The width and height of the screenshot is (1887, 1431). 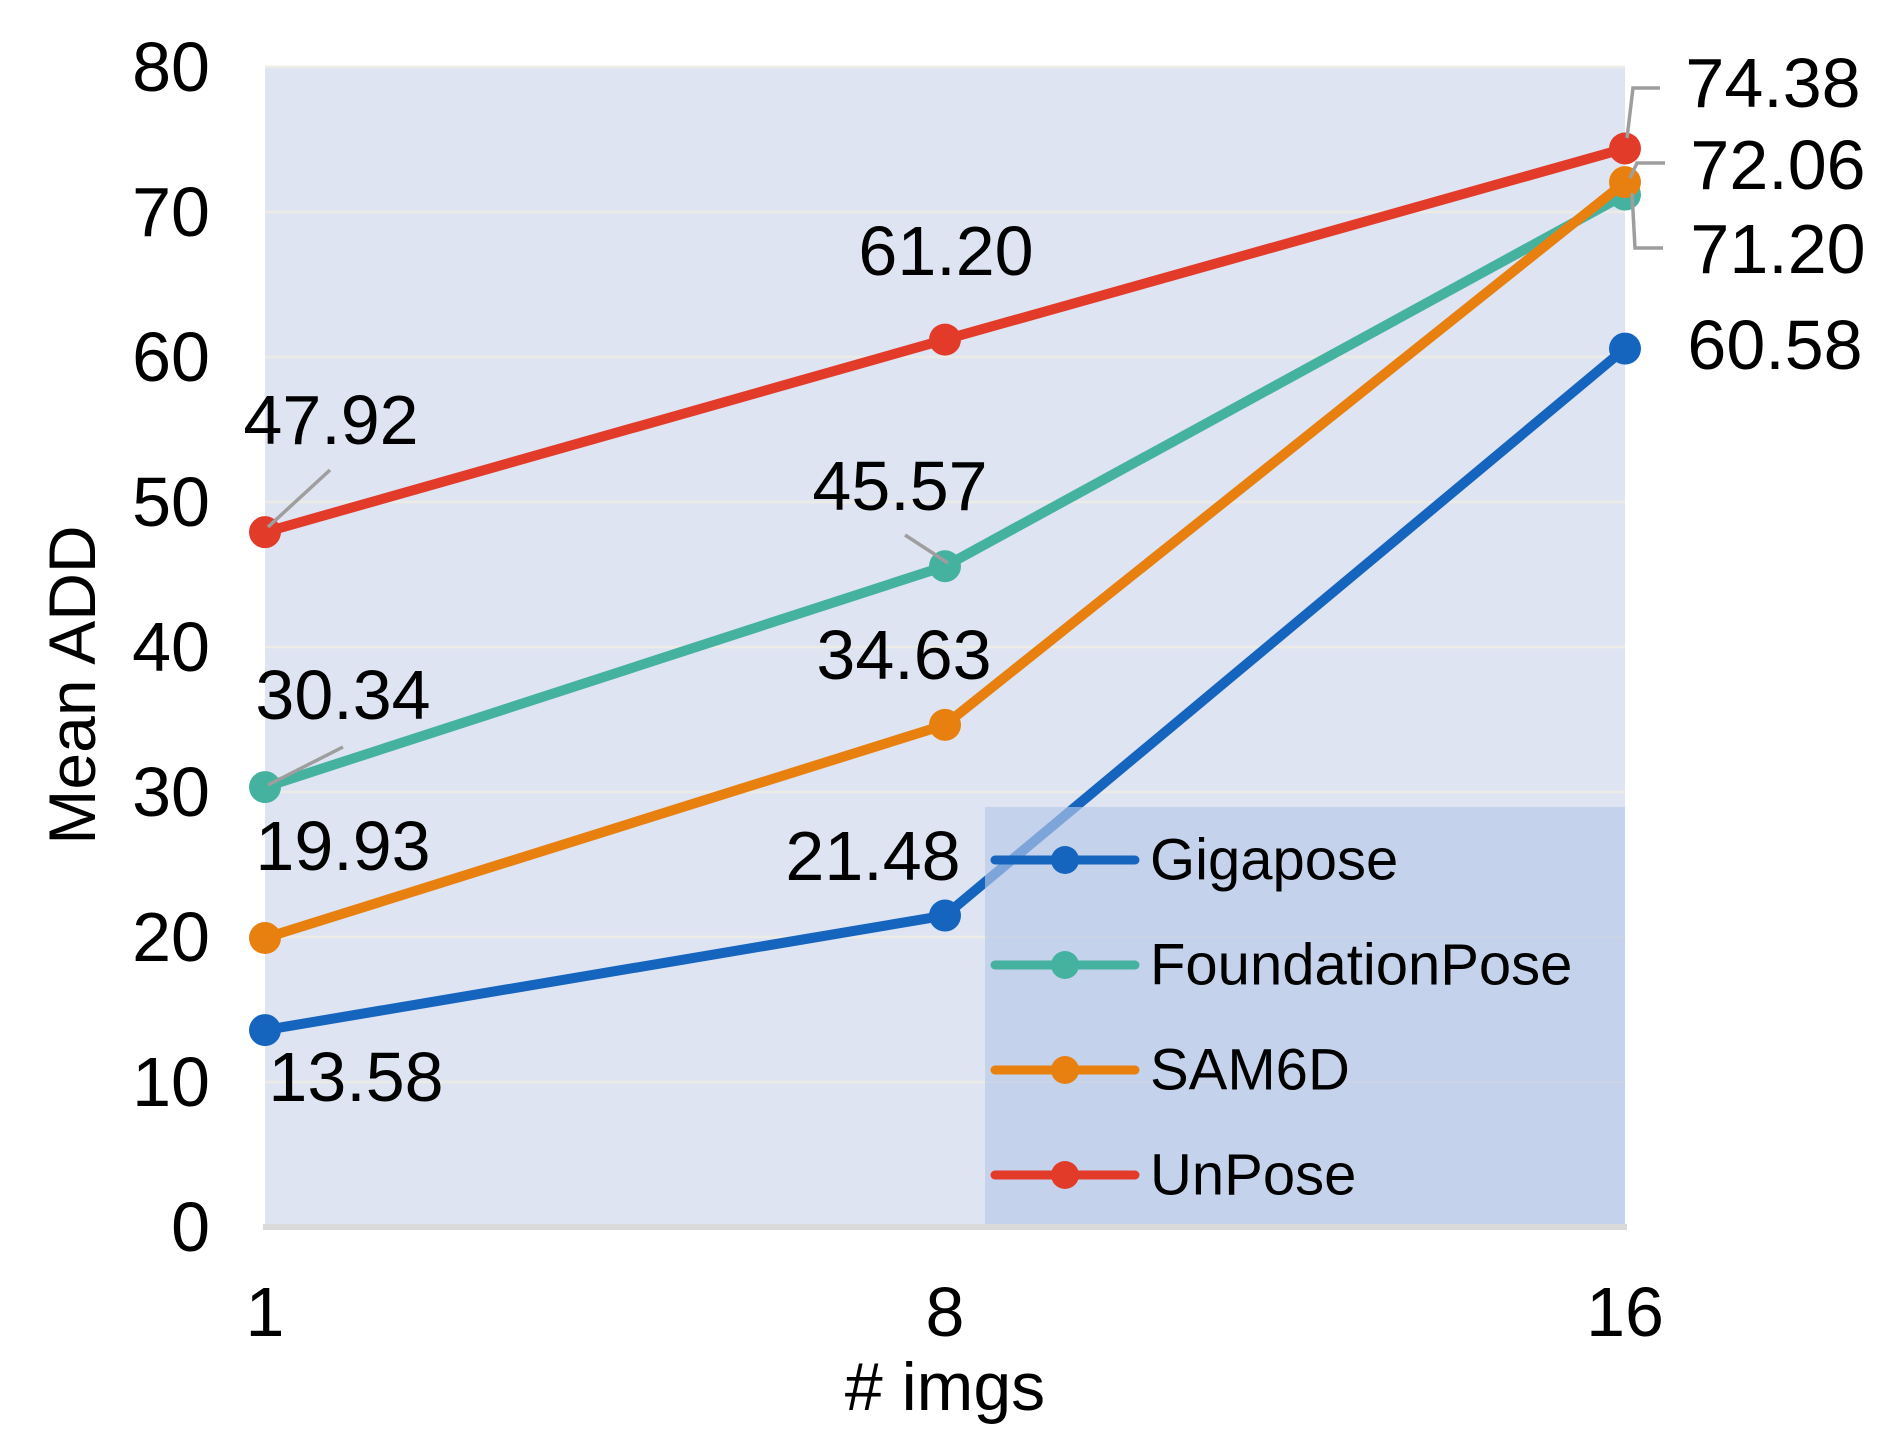 I want to click on data-label-gigapose-x8: 21.48, so click(x=872, y=856).